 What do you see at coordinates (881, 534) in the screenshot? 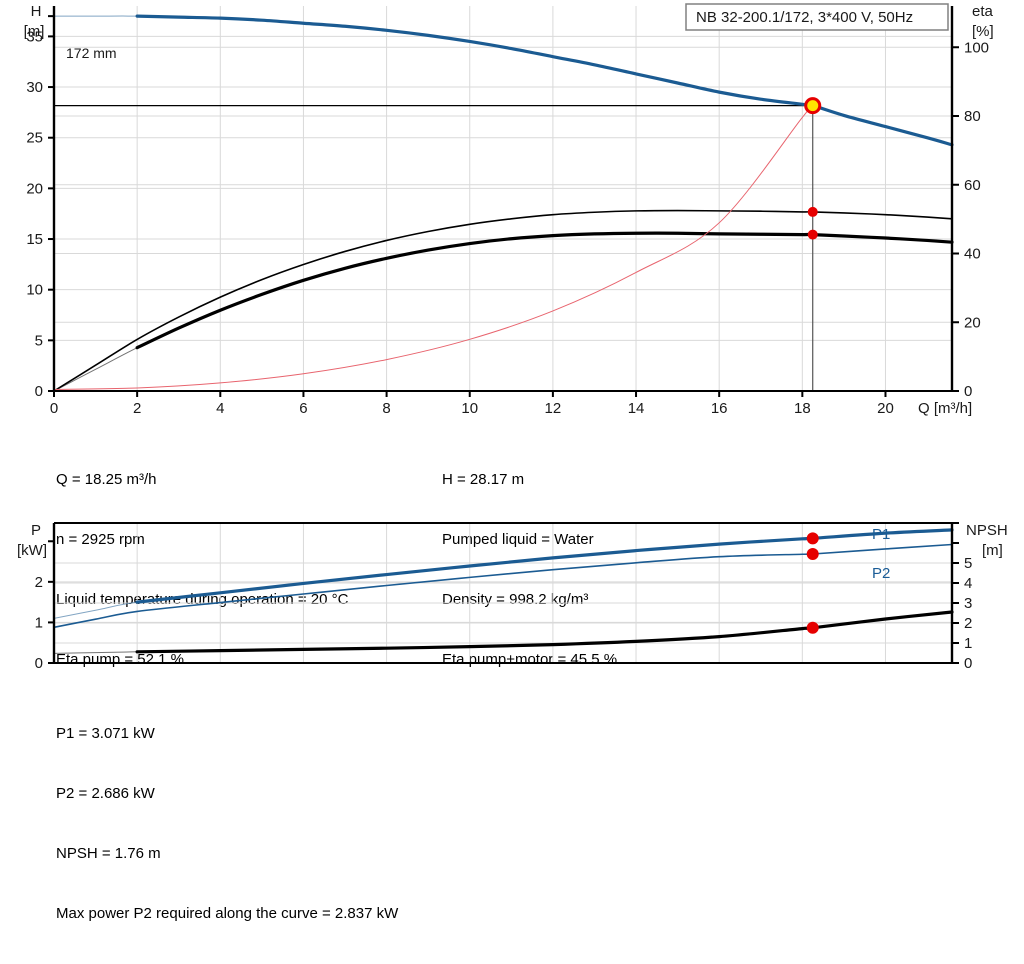
I see `series-label-p1: P1` at bounding box center [881, 534].